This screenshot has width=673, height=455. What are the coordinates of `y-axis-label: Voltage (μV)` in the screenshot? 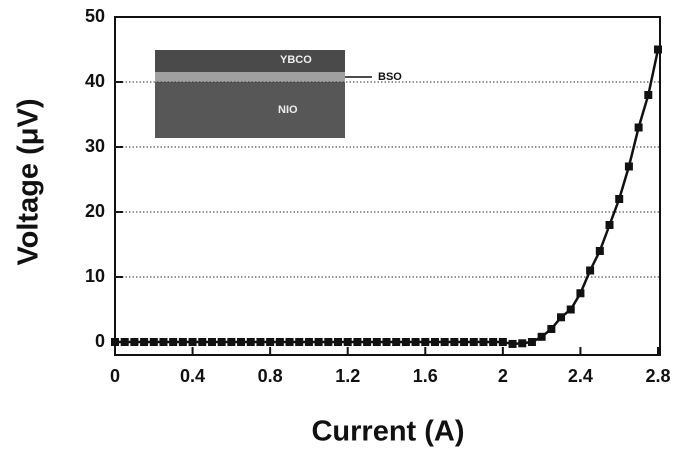 It's located at (29, 181).